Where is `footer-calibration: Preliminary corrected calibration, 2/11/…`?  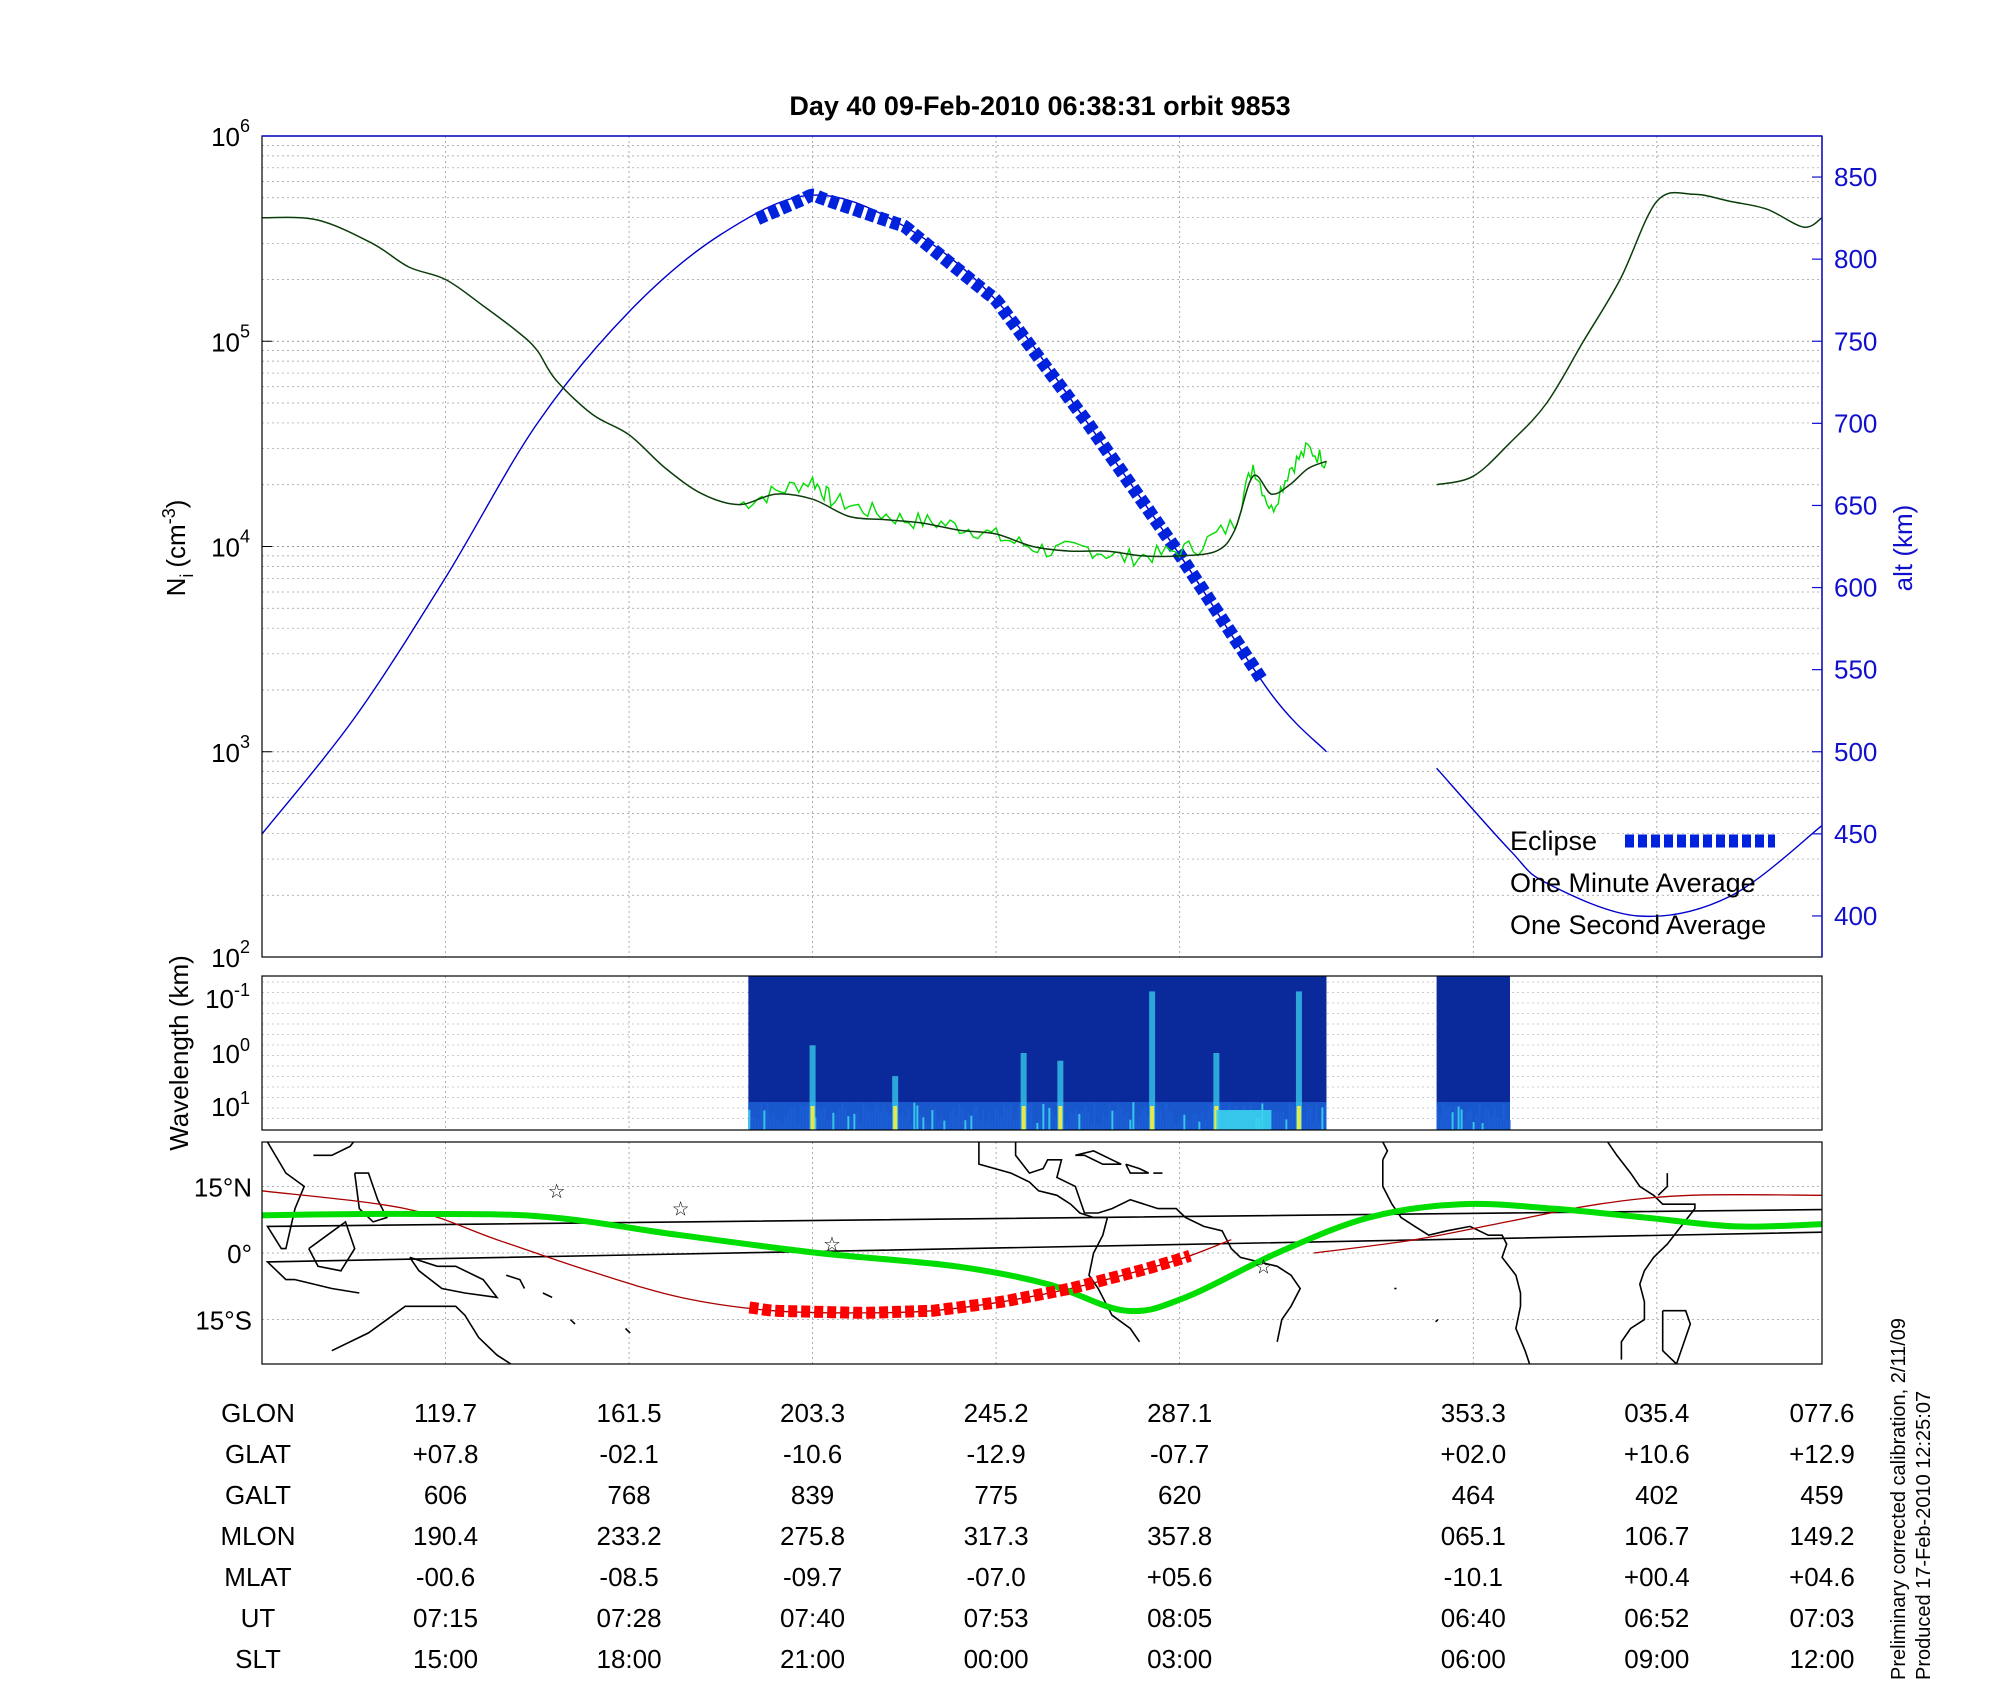 footer-calibration: Preliminary corrected calibration, 2/11/… is located at coordinates (1899, 1499).